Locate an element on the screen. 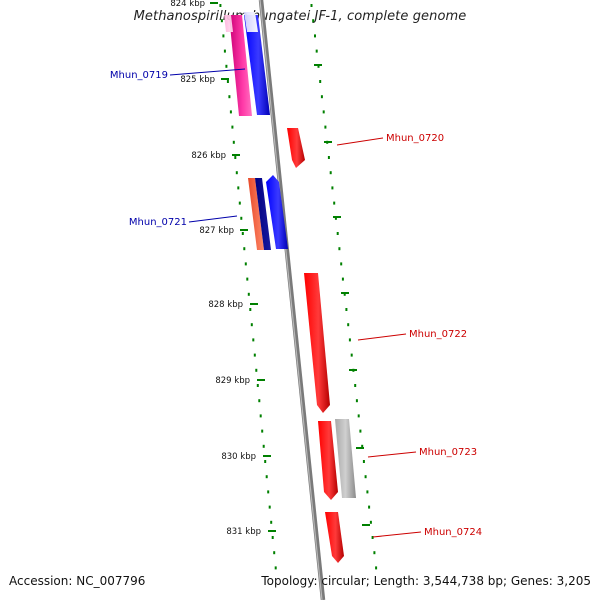  gene-mhun-0723-group is located at coordinates (337, 459).